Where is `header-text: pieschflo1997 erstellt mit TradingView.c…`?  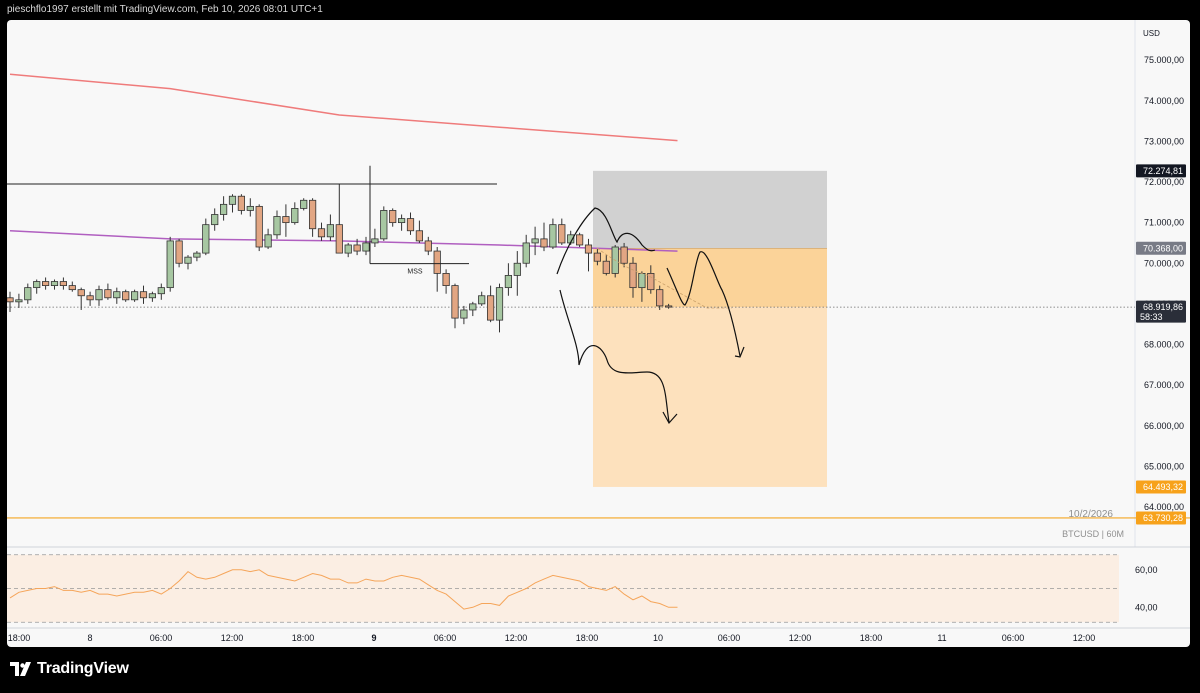 header-text: pieschflo1997 erstellt mit TradingView.c… is located at coordinates (165, 9).